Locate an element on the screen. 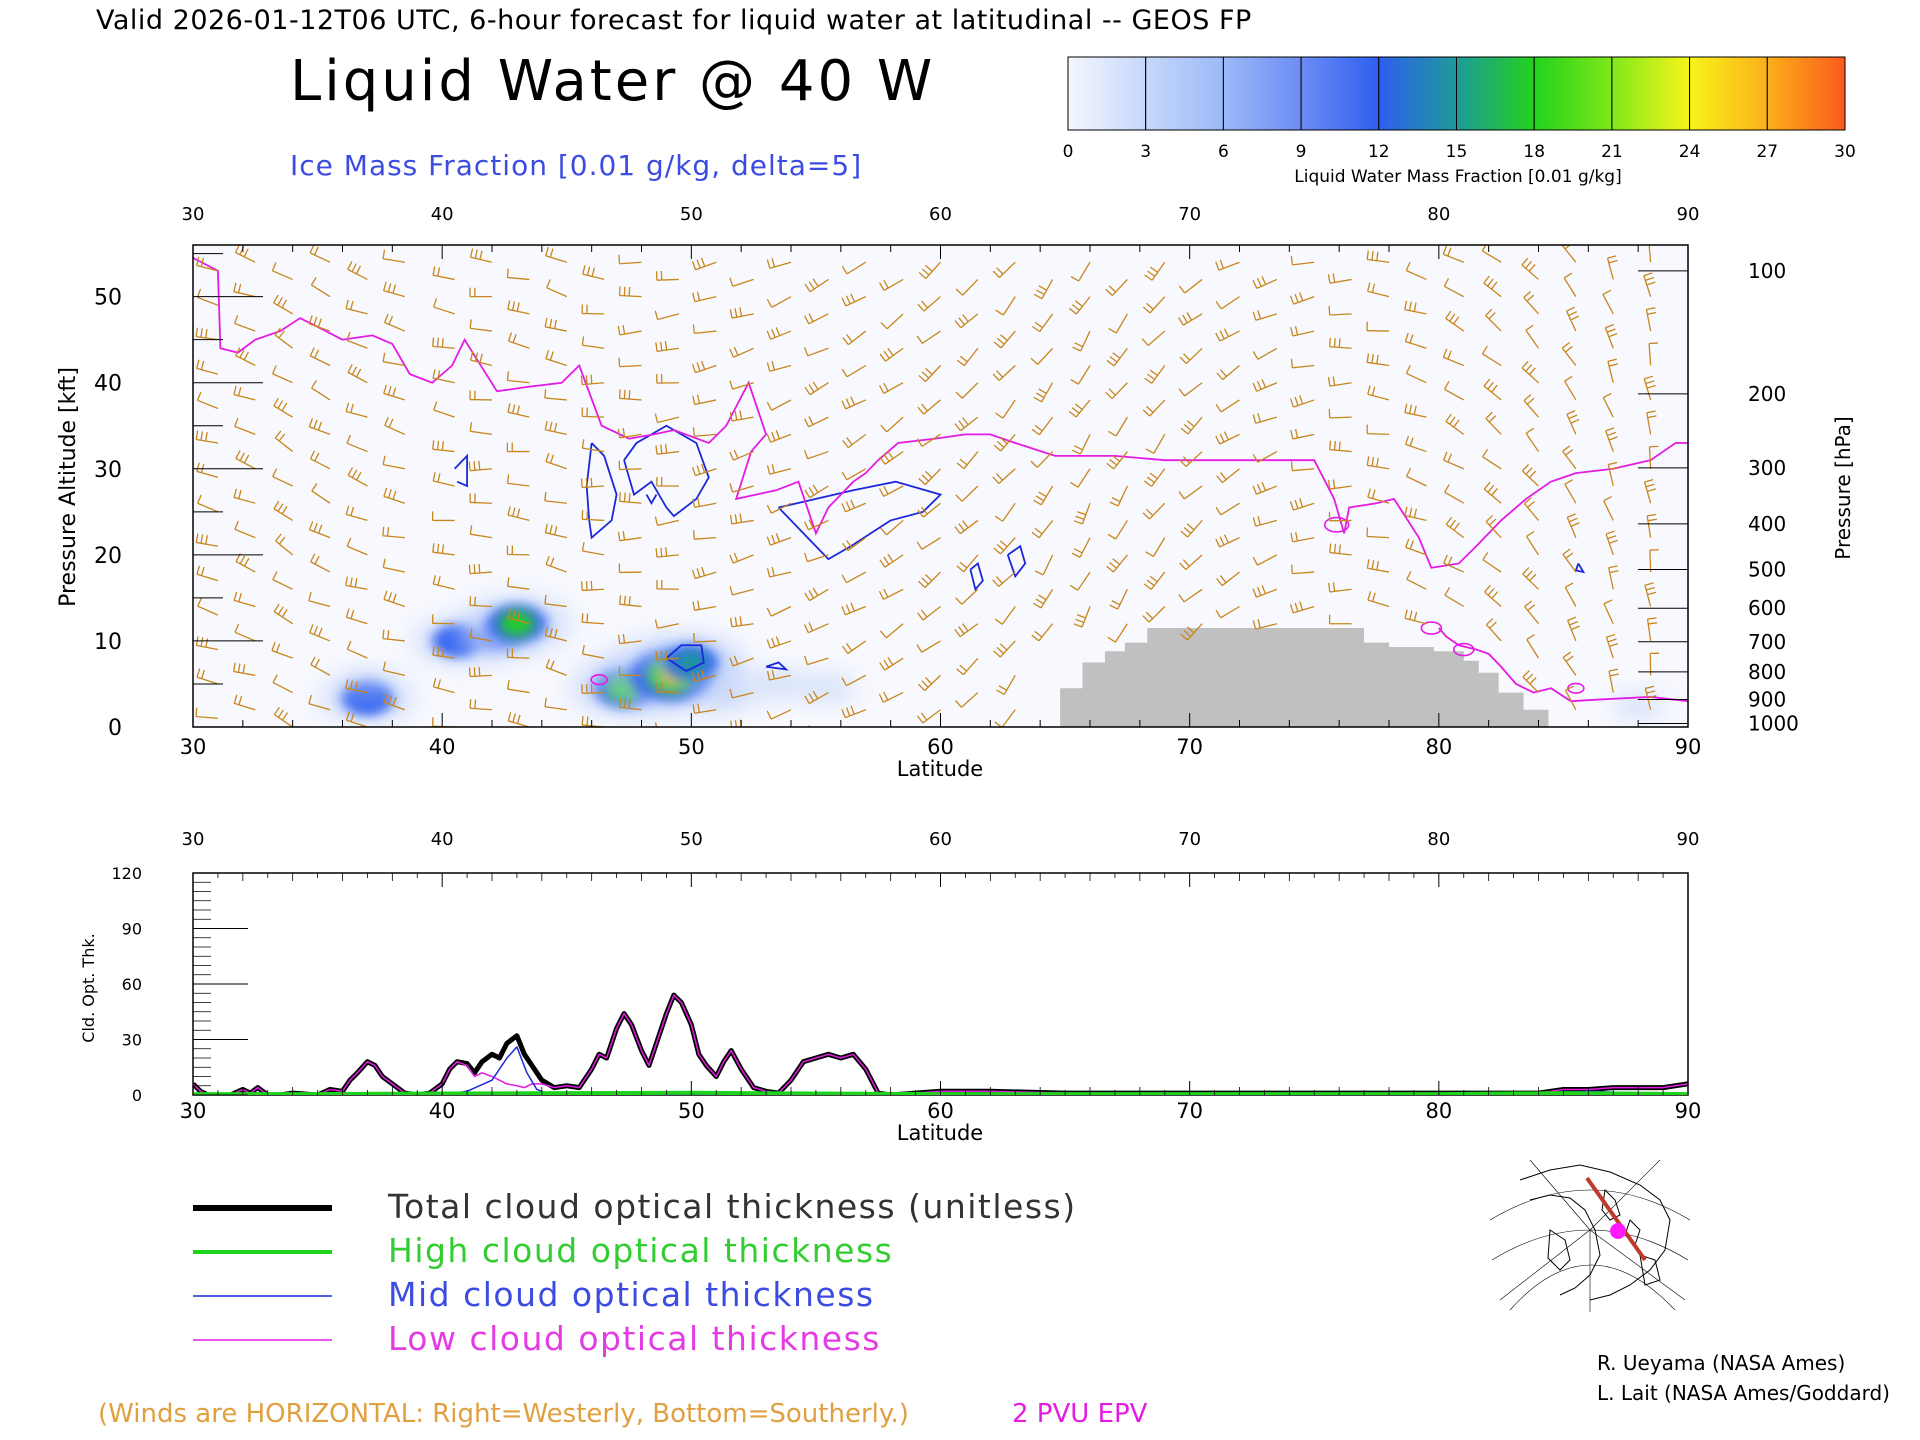 The image size is (1920, 1440). epv-surface-line is located at coordinates (1563, 665).